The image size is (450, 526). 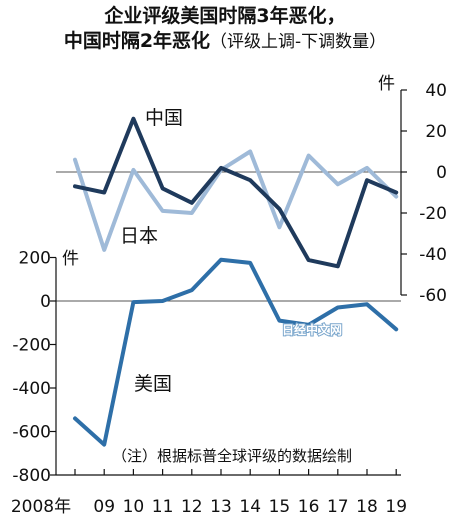 I want to click on title-line-2: 中国时隔2年恶化（评级上调-下调数量）, so click(x=225, y=42).